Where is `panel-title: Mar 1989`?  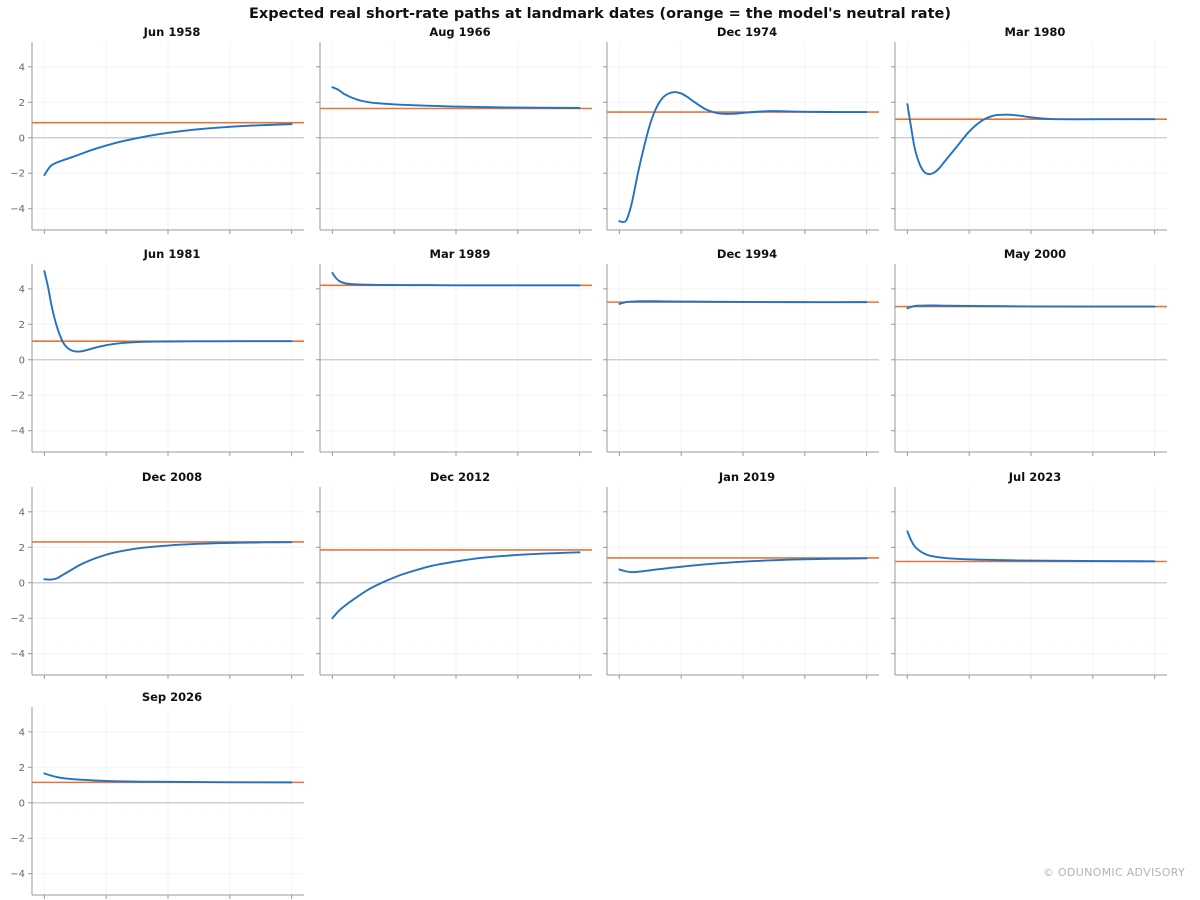 panel-title: Mar 1989 is located at coordinates (460, 254).